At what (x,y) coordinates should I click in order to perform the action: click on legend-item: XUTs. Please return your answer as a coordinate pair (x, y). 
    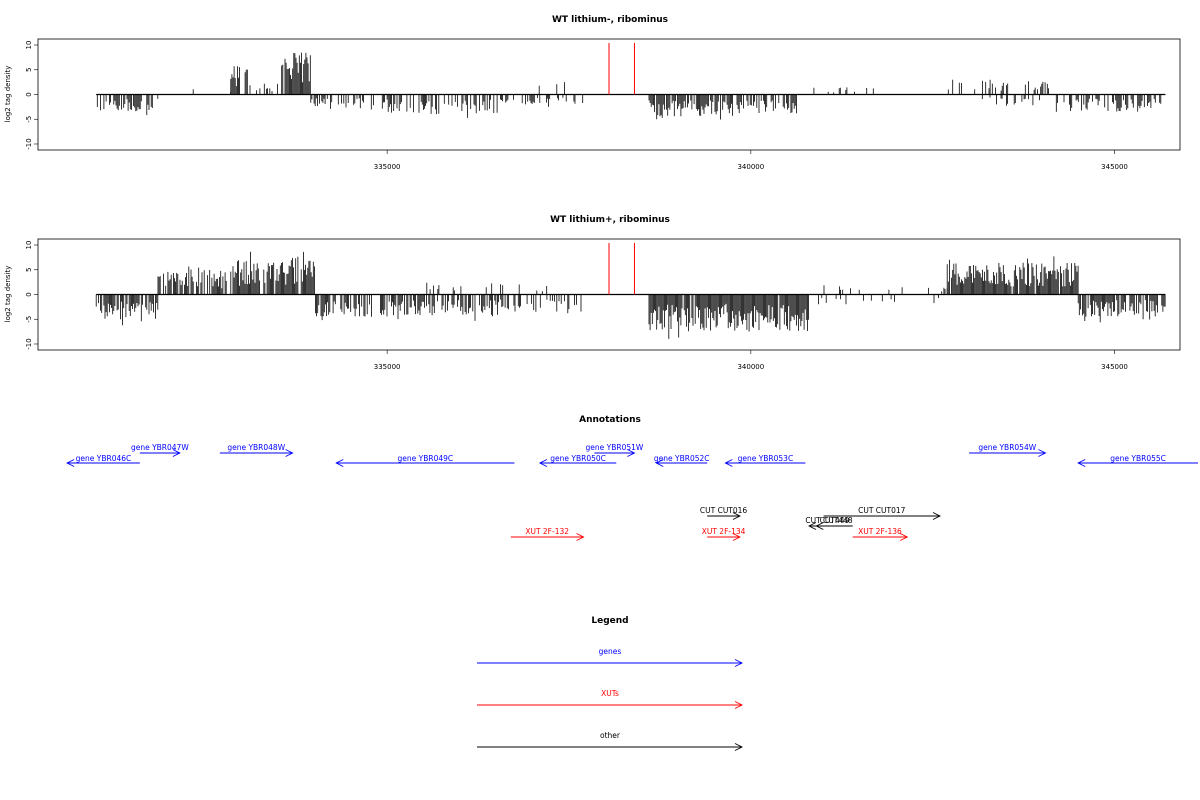
    Looking at the image, I should click on (610, 699).